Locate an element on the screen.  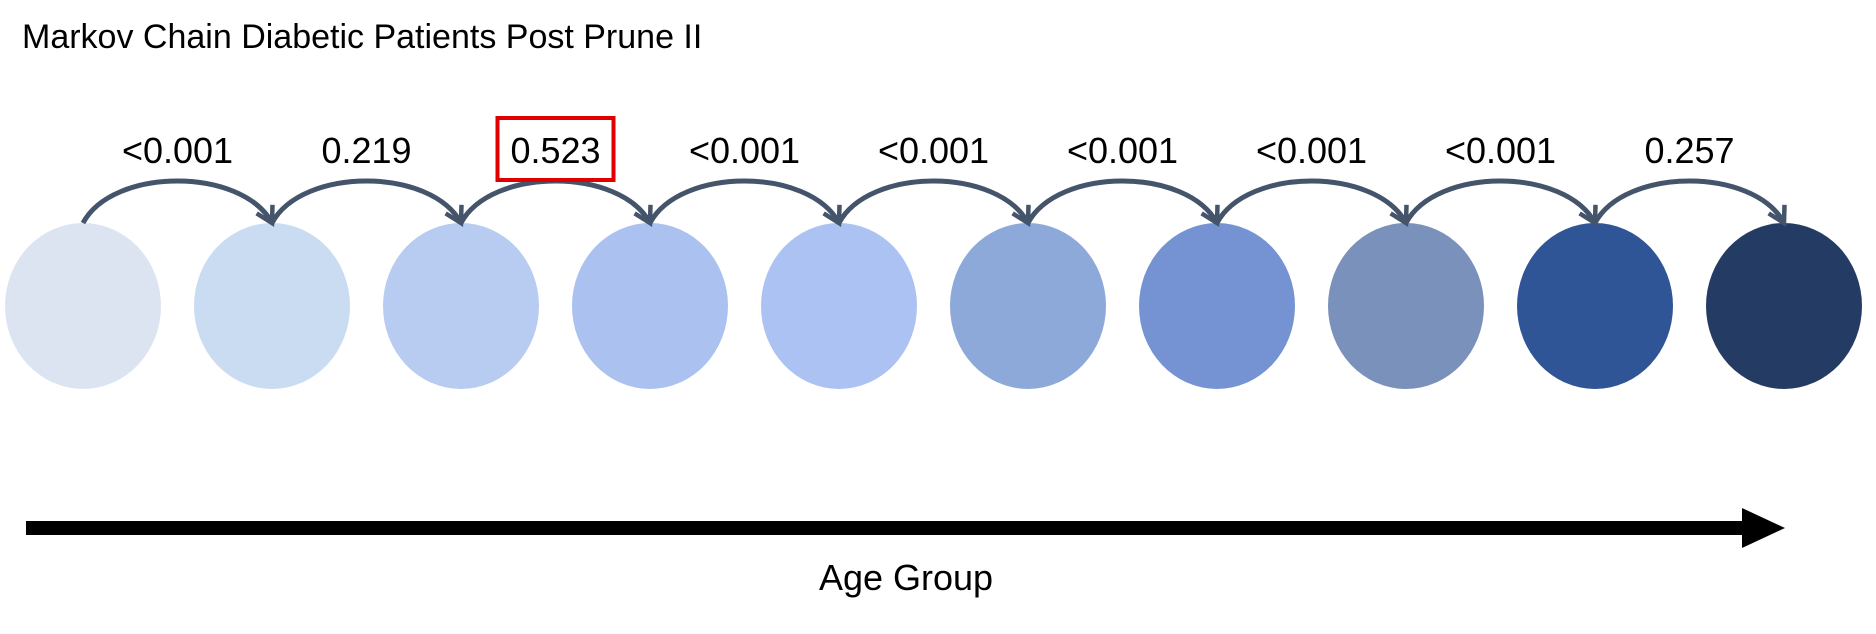
age-axis-arrowhead is located at coordinates (1763, 528).